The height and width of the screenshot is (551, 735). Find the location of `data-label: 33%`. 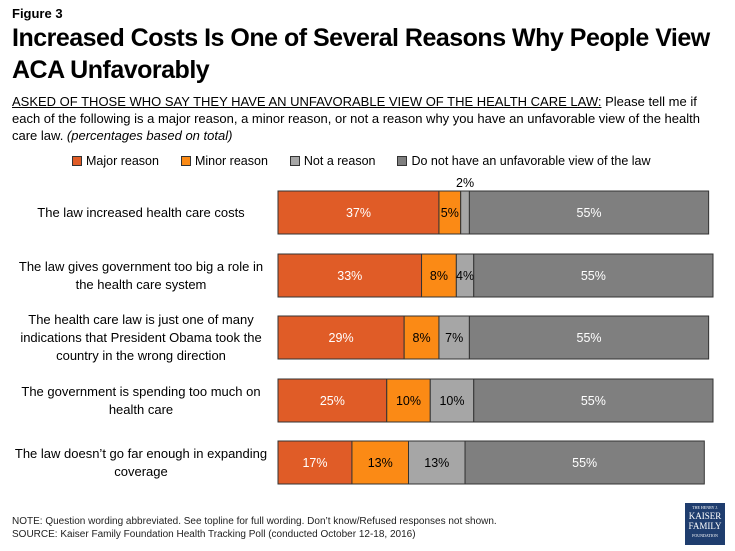

data-label: 33% is located at coordinates (349, 276).